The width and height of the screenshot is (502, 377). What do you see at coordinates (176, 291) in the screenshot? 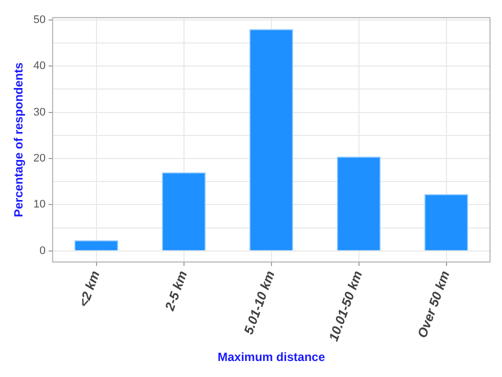
I see `x-tick-label: 2-5 km` at bounding box center [176, 291].